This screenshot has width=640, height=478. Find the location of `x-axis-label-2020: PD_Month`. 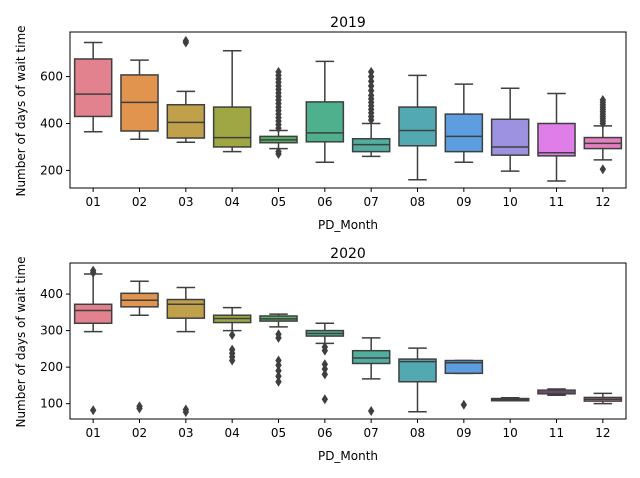

x-axis-label-2020: PD_Month is located at coordinates (348, 456).